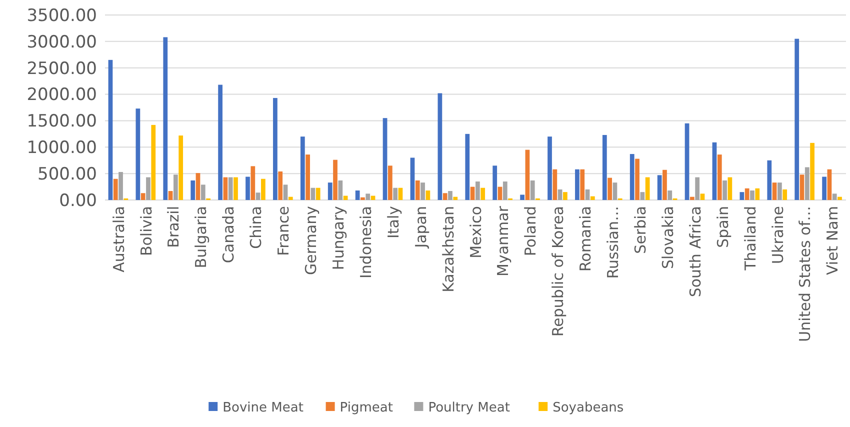  What do you see at coordinates (283, 231) in the screenshot?
I see `x-tick-label: France` at bounding box center [283, 231].